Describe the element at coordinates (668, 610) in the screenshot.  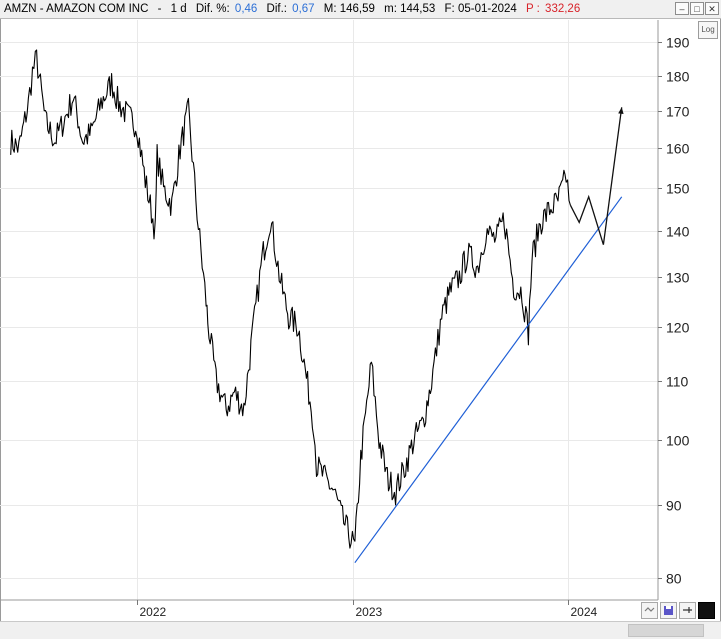
I see `floppy-icon` at that location.